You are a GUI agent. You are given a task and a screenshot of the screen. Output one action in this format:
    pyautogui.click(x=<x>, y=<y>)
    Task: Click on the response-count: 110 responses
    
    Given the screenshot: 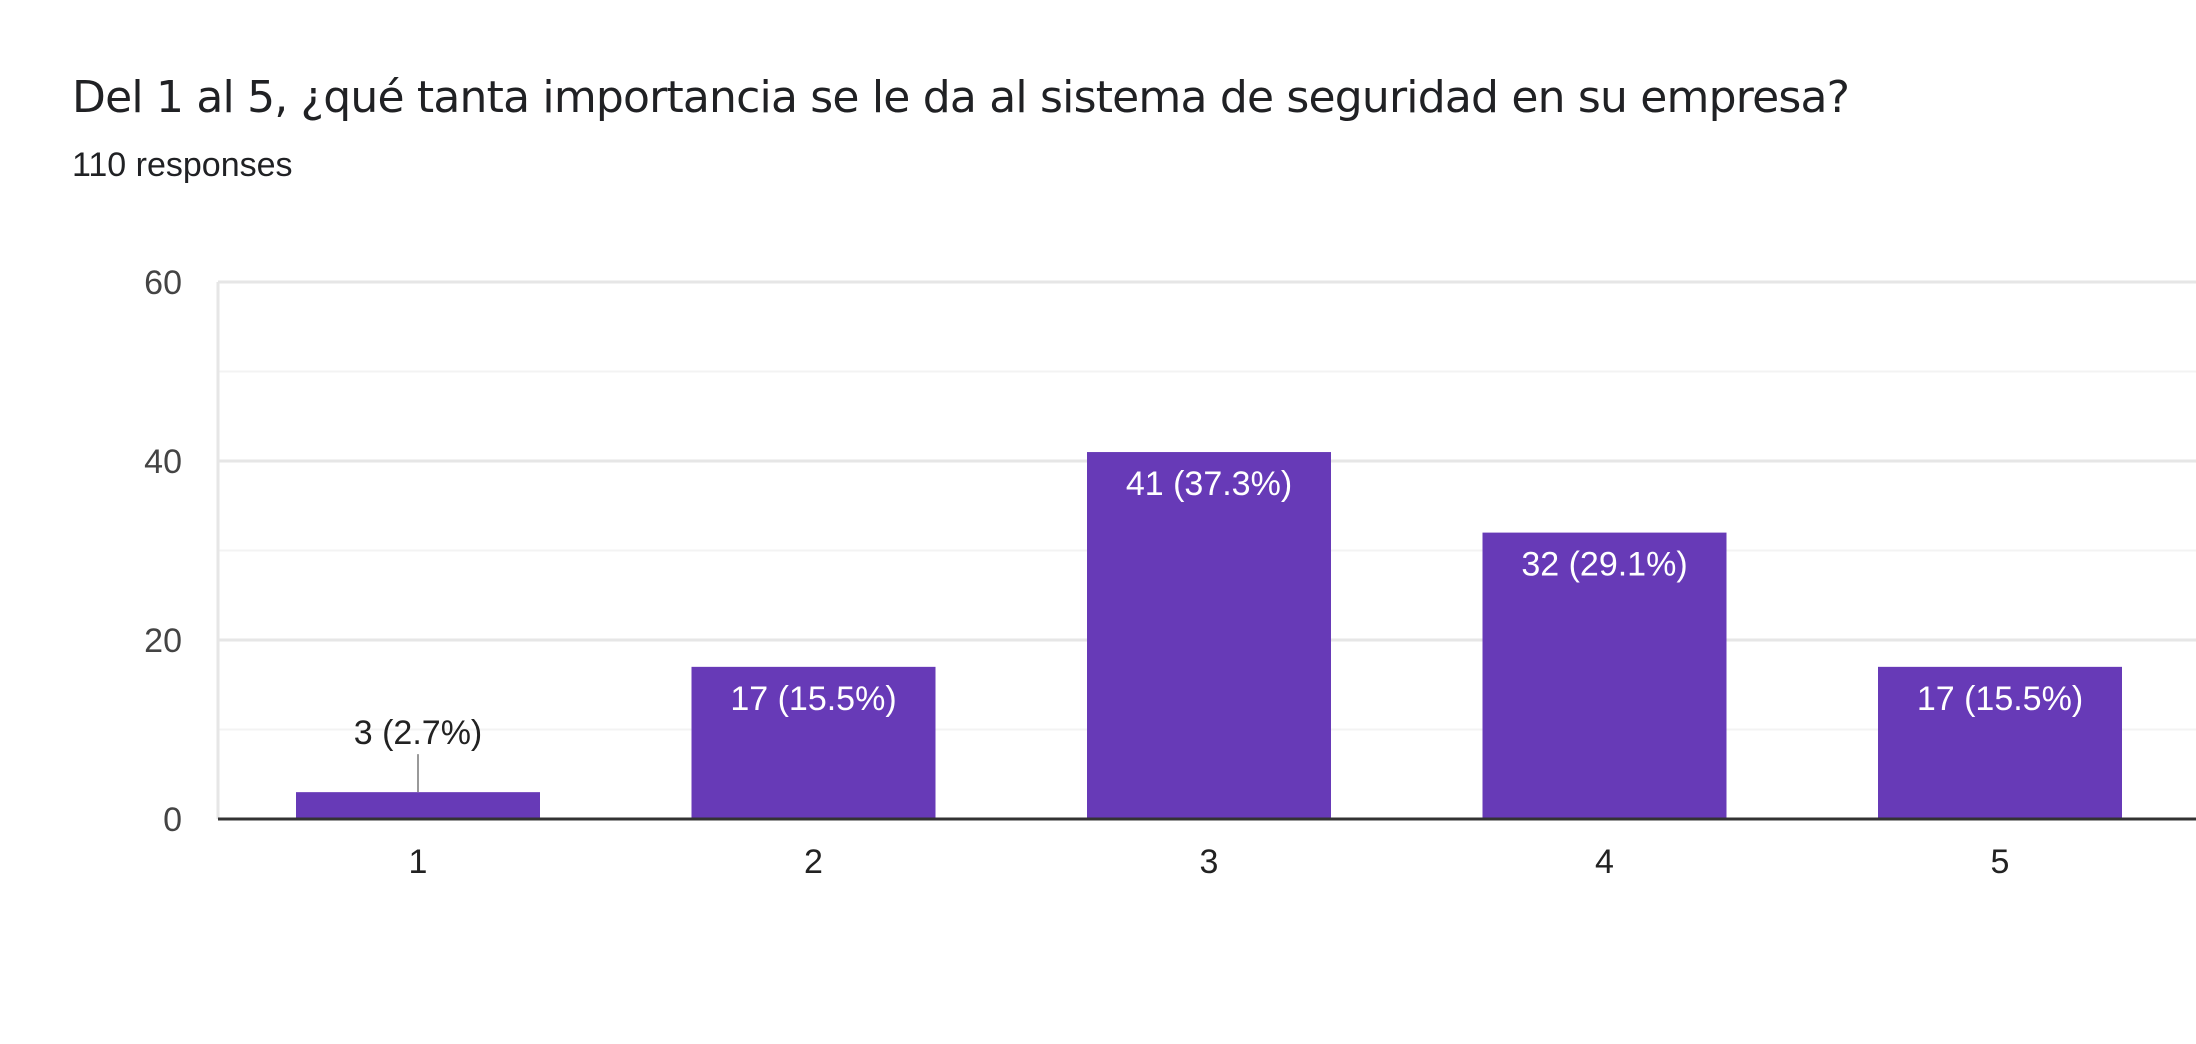 What is the action you would take?
    pyautogui.click(x=182, y=165)
    